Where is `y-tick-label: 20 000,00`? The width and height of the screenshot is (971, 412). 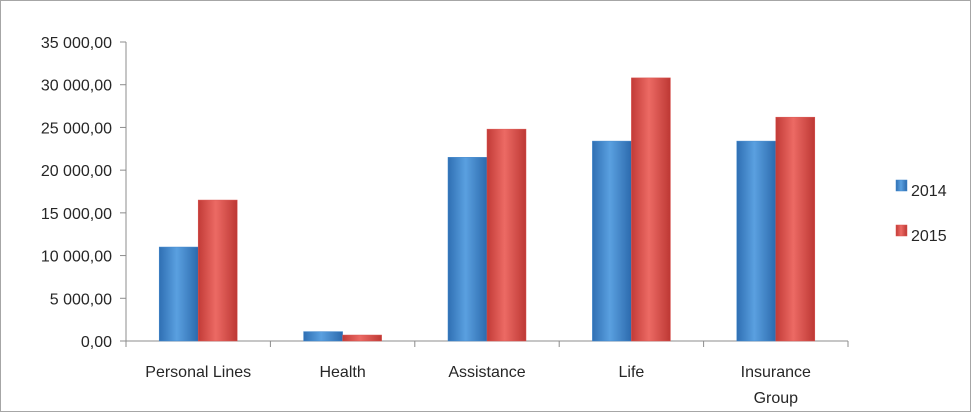
y-tick-label: 20 000,00 is located at coordinates (76, 171).